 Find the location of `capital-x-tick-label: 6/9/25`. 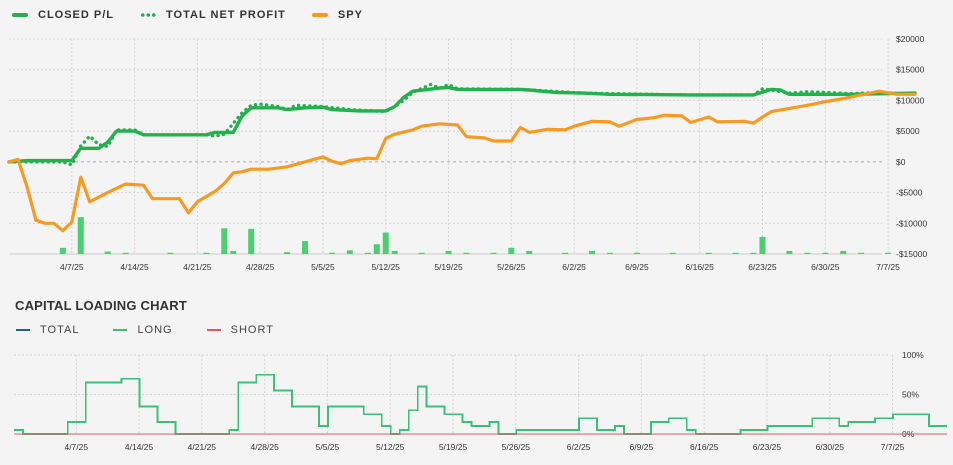

capital-x-tick-label: 6/9/25 is located at coordinates (642, 447).